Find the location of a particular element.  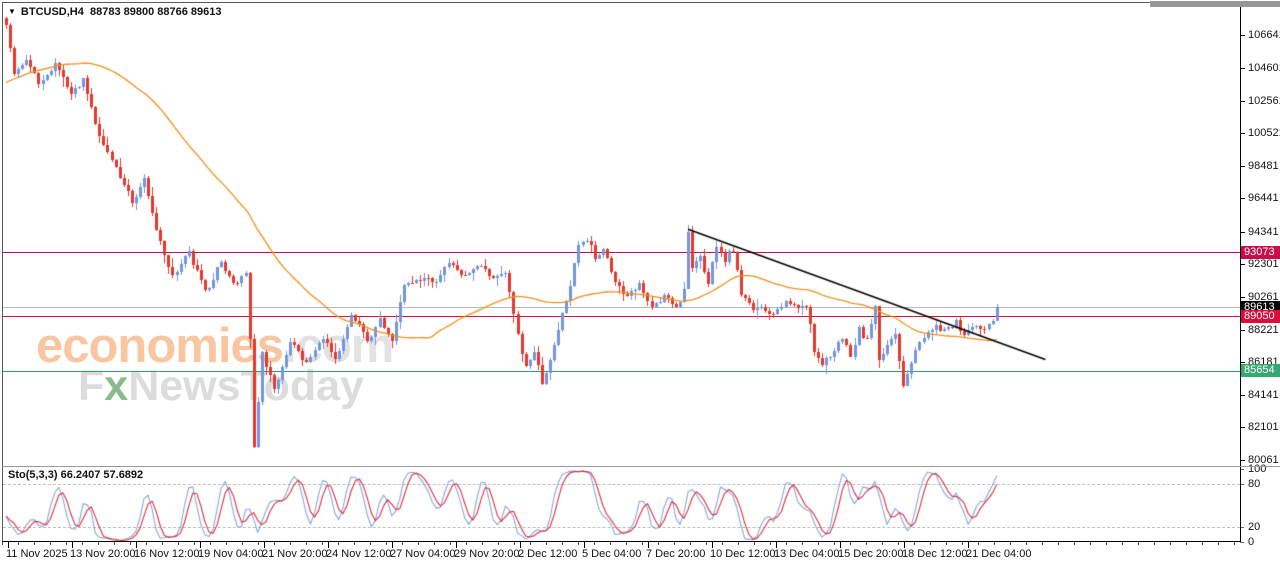

sto-tick-label: 0 is located at coordinates (1251, 542).